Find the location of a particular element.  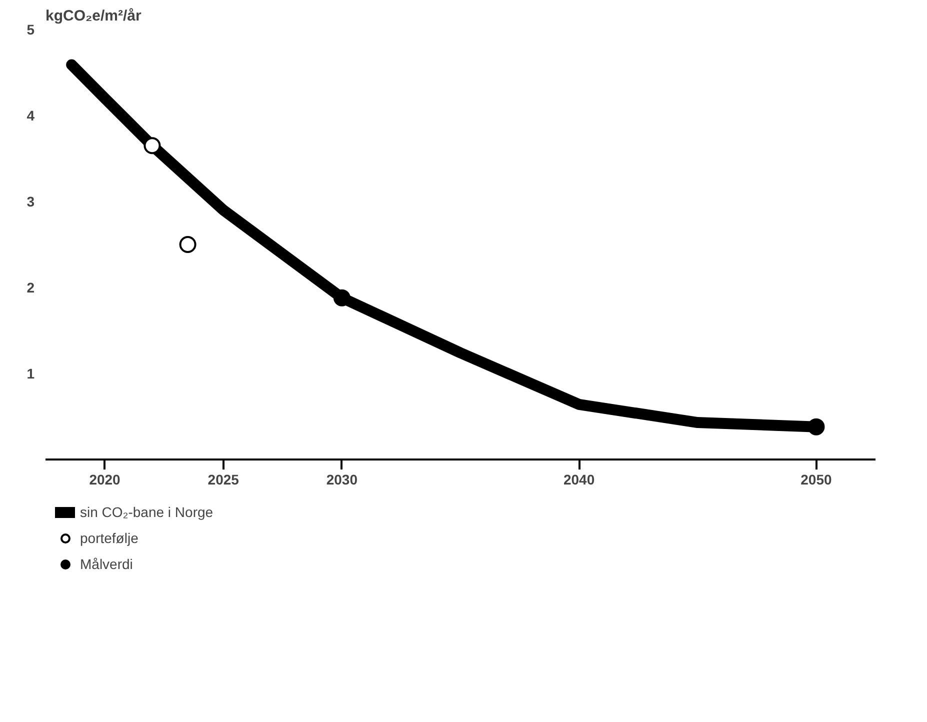

x-tick-label: 2030 is located at coordinates (342, 480).